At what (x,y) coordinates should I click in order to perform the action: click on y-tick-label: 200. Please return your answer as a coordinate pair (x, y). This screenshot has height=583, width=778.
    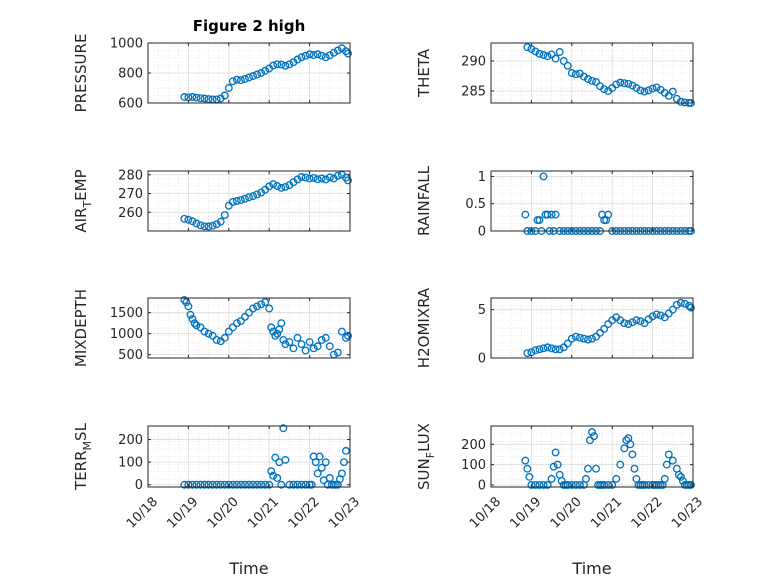
    Looking at the image, I should click on (130, 440).